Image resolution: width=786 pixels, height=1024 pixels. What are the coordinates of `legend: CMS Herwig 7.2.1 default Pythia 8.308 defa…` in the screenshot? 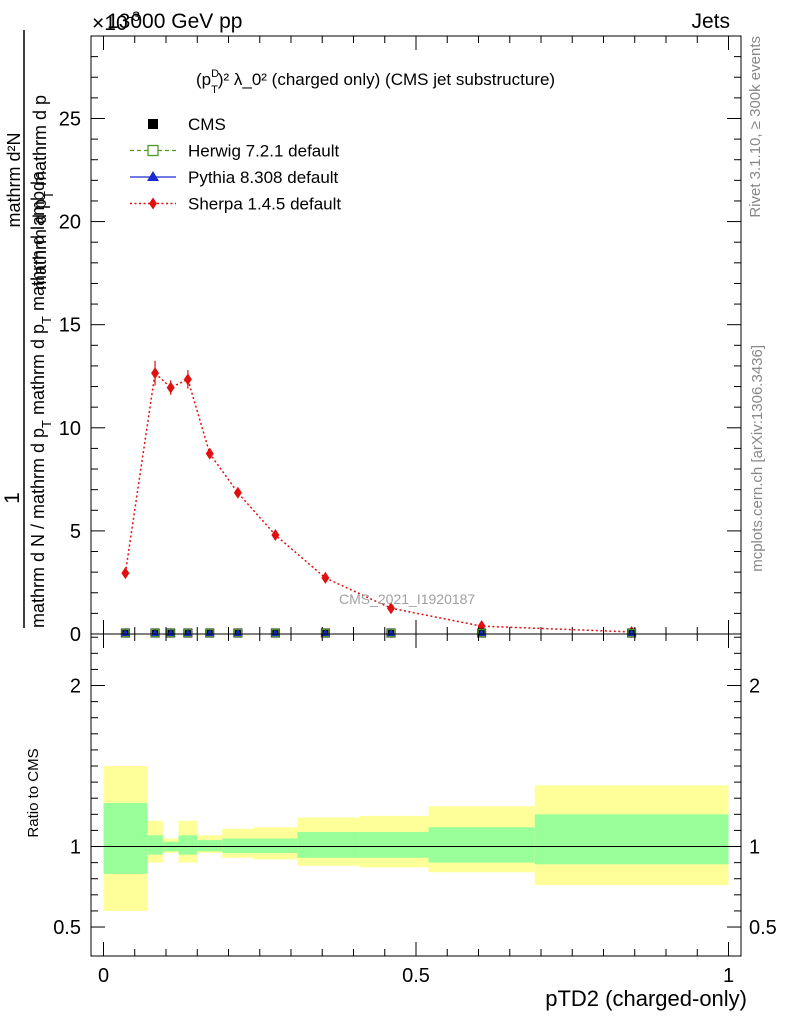 It's located at (235, 164).